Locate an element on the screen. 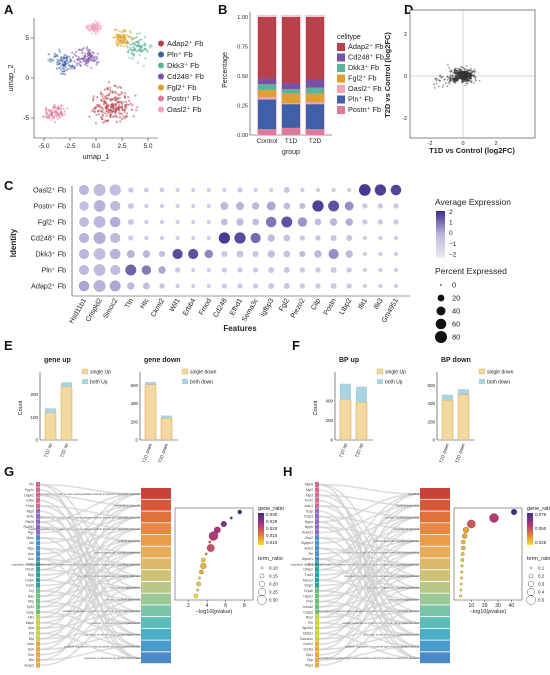  bar-single is located at coordinates (166, 429).